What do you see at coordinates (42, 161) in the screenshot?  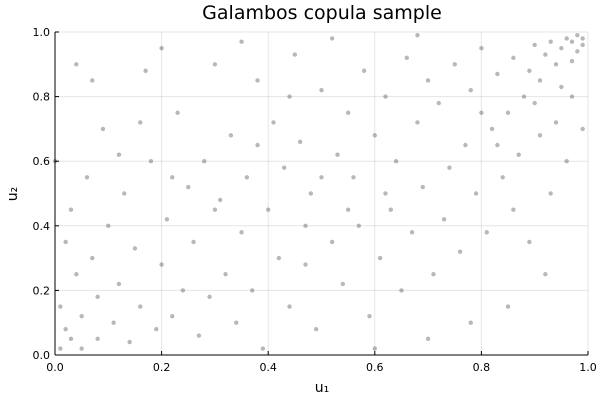 I see `y-tick-label: 0.6` at bounding box center [42, 161].